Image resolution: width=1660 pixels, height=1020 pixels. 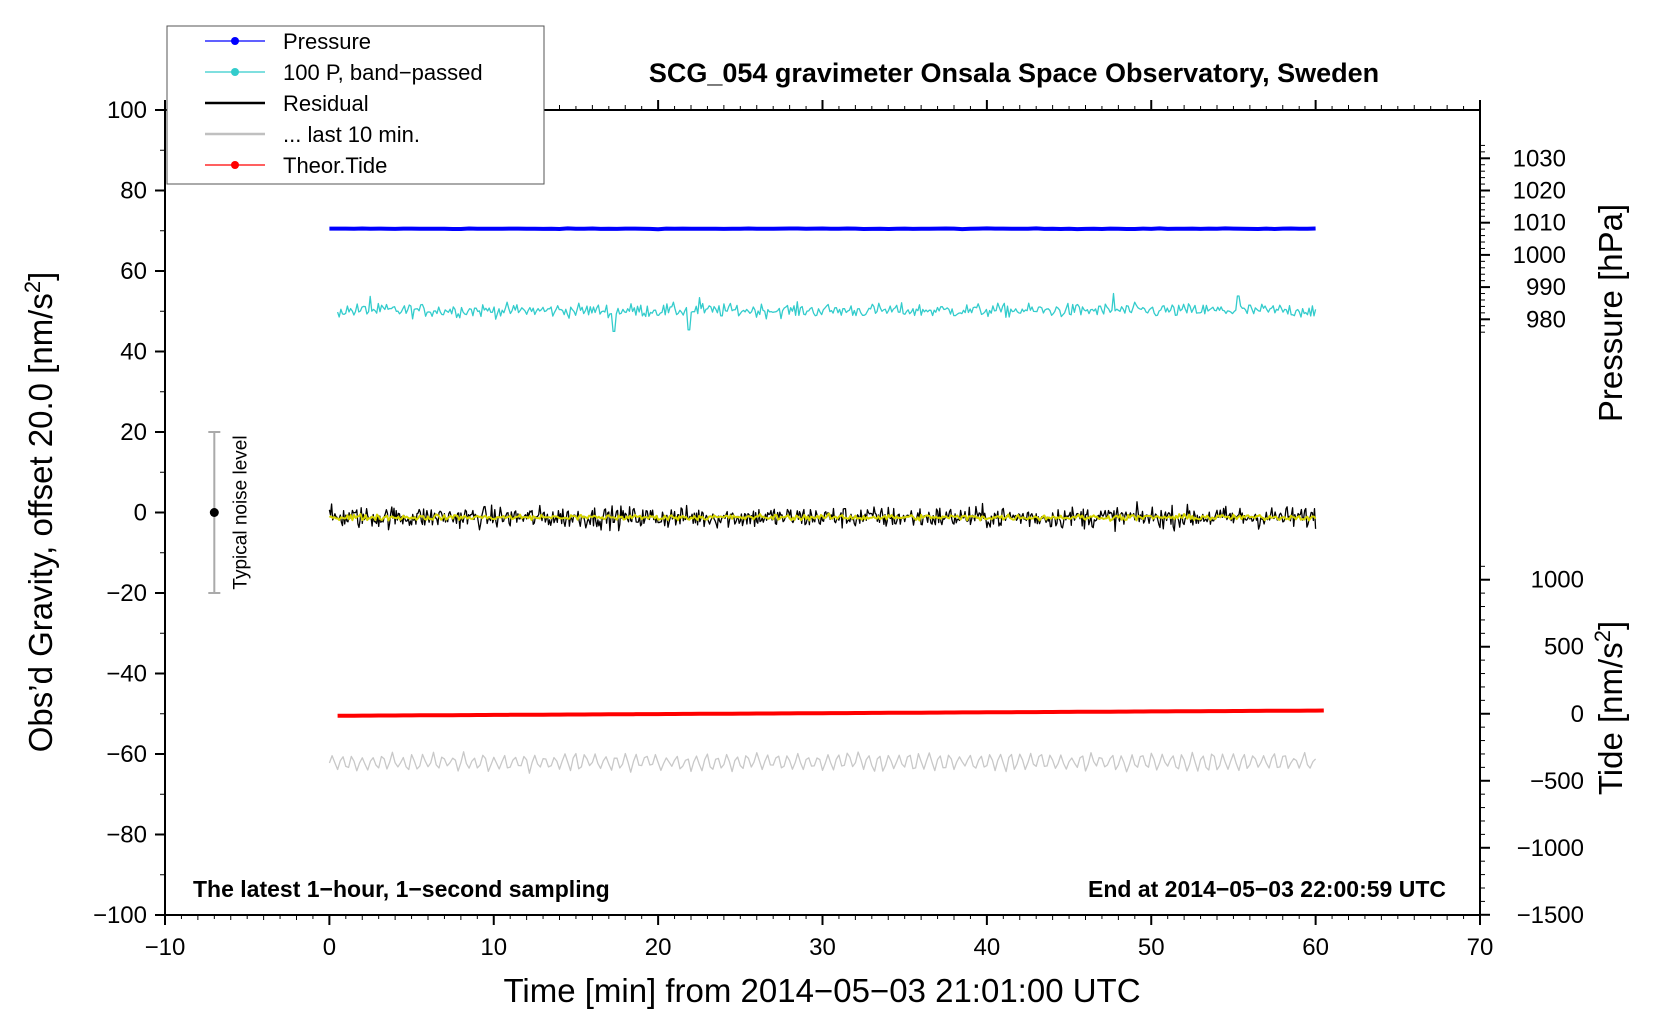 What do you see at coordinates (126, 593) in the screenshot?
I see `y-tick-label: −20` at bounding box center [126, 593].